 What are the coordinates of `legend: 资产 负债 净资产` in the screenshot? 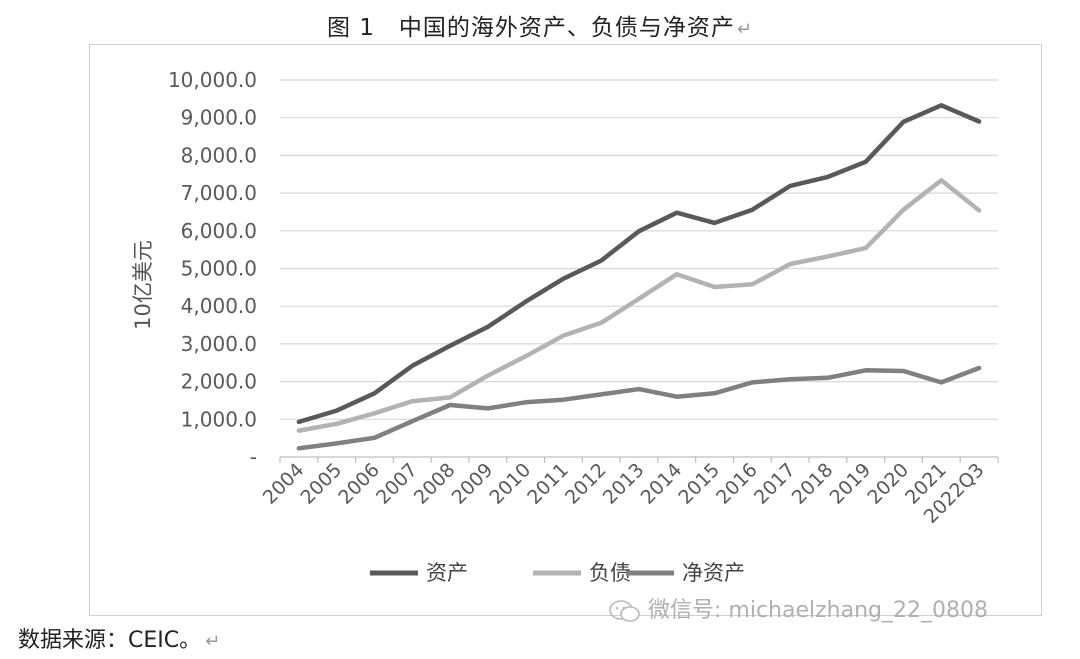 It's located at (557, 573).